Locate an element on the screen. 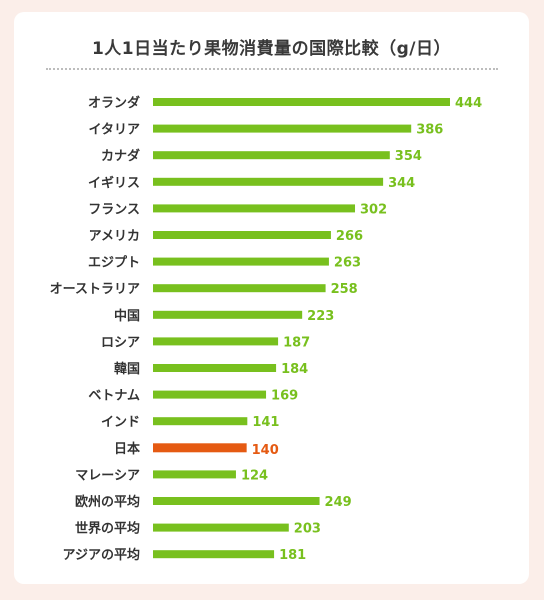  value-label: 181 is located at coordinates (292, 555).